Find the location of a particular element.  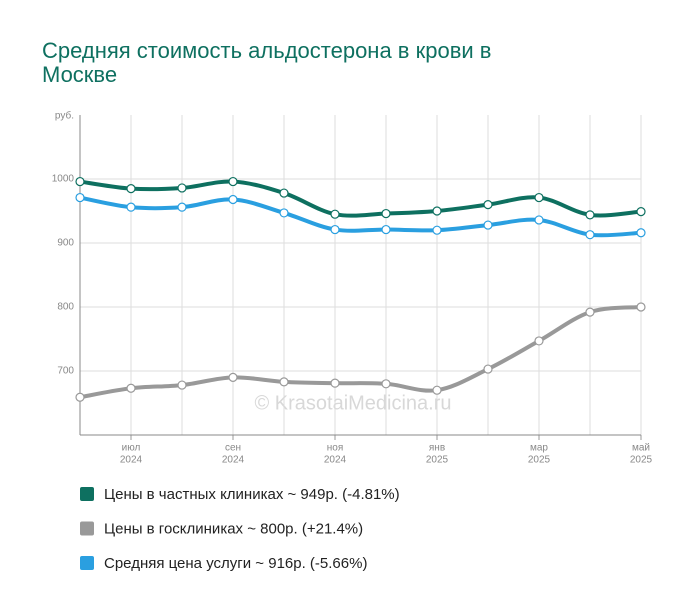

x-tick-label: май is located at coordinates (641, 448).